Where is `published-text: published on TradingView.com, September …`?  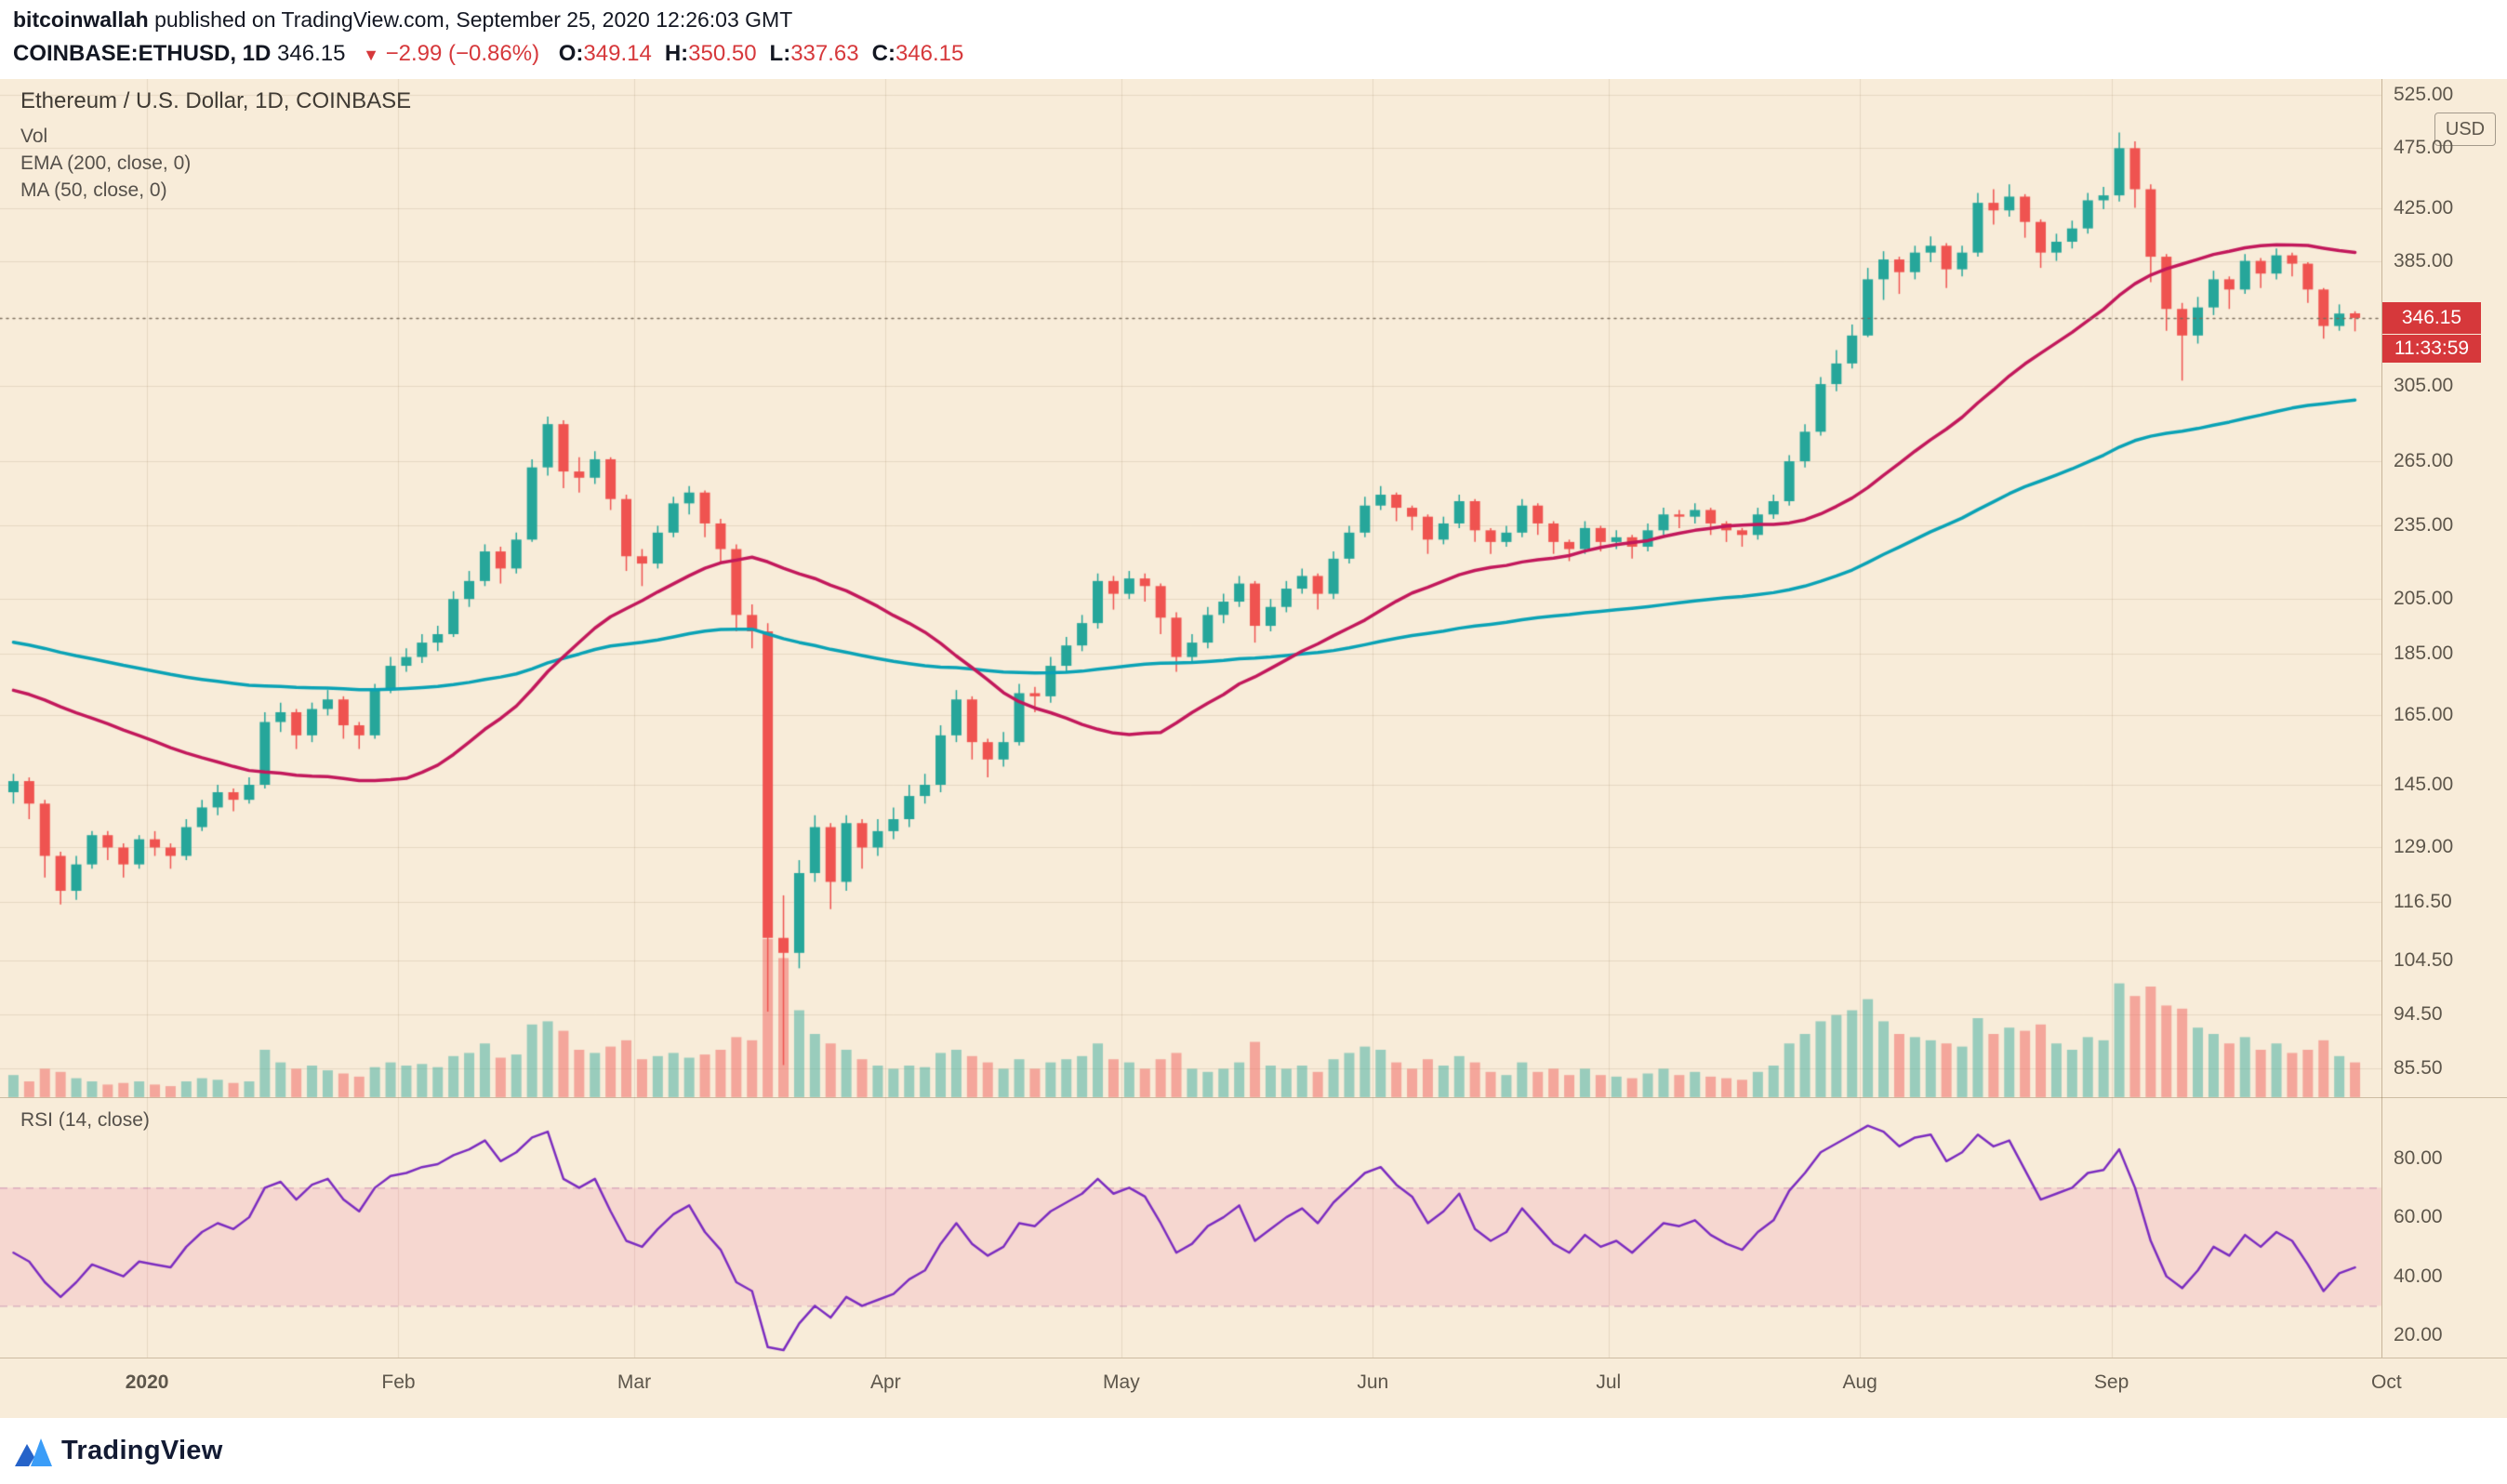 published-text: published on TradingView.com, September … is located at coordinates (470, 19).